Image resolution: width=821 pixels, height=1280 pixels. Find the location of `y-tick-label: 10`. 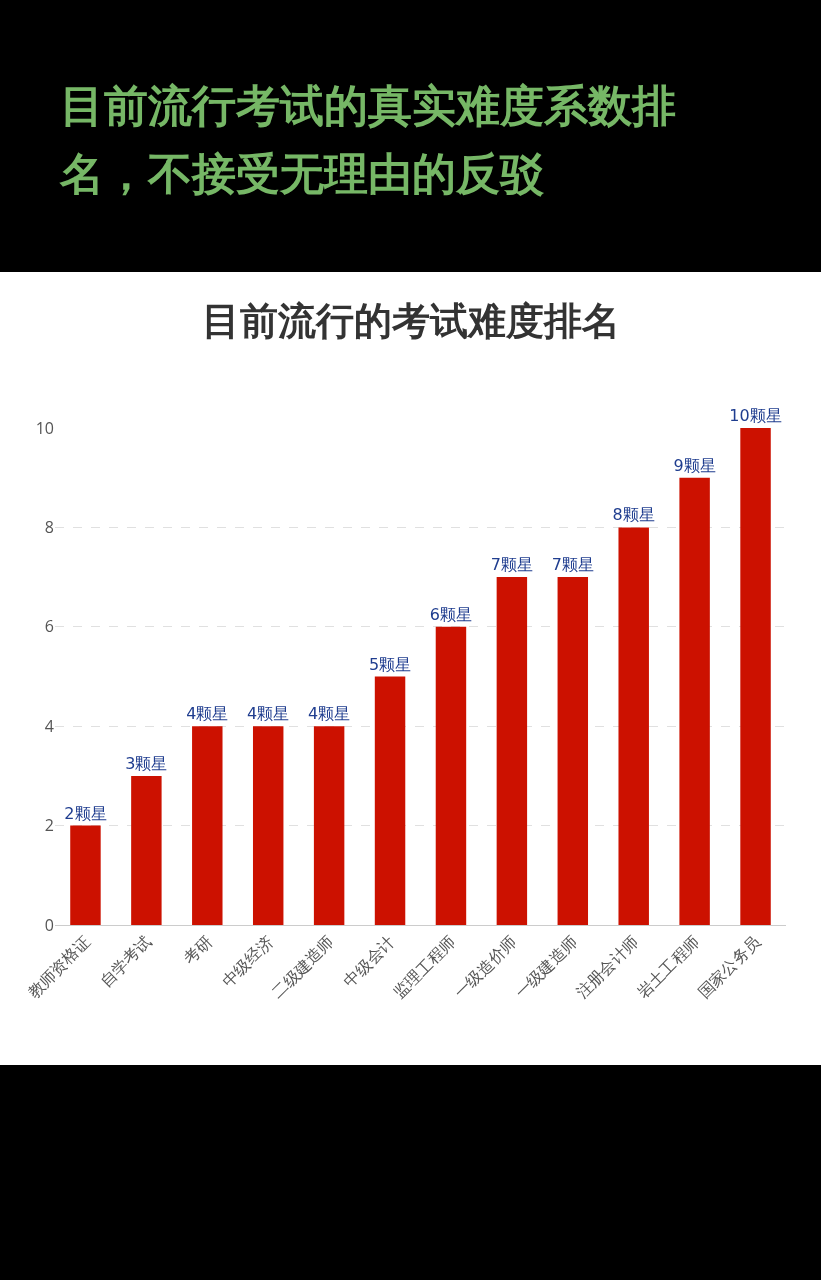

y-tick-label: 10 is located at coordinates (44, 427).